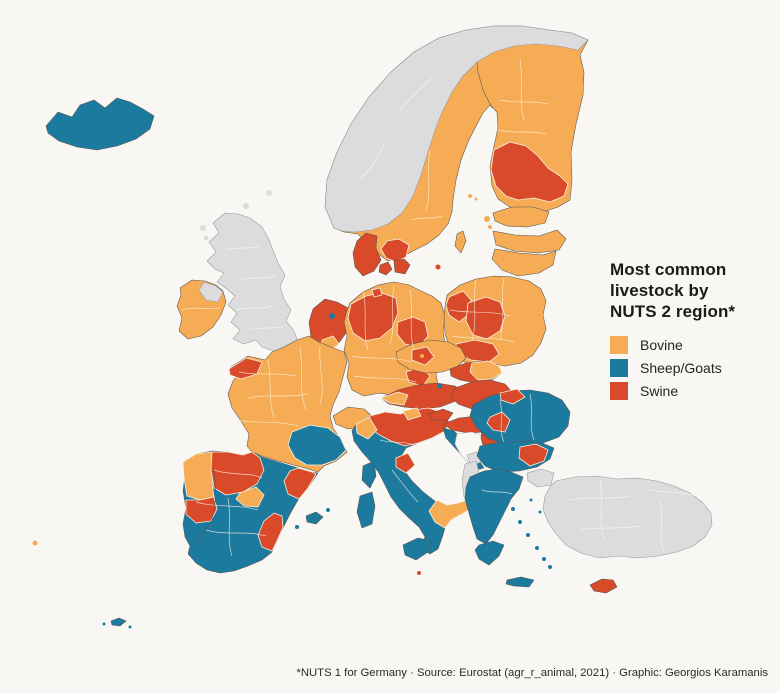 The image size is (780, 693). Describe the element at coordinates (529, 172) in the screenshot. I see `region-patch-southwest-finland` at that location.